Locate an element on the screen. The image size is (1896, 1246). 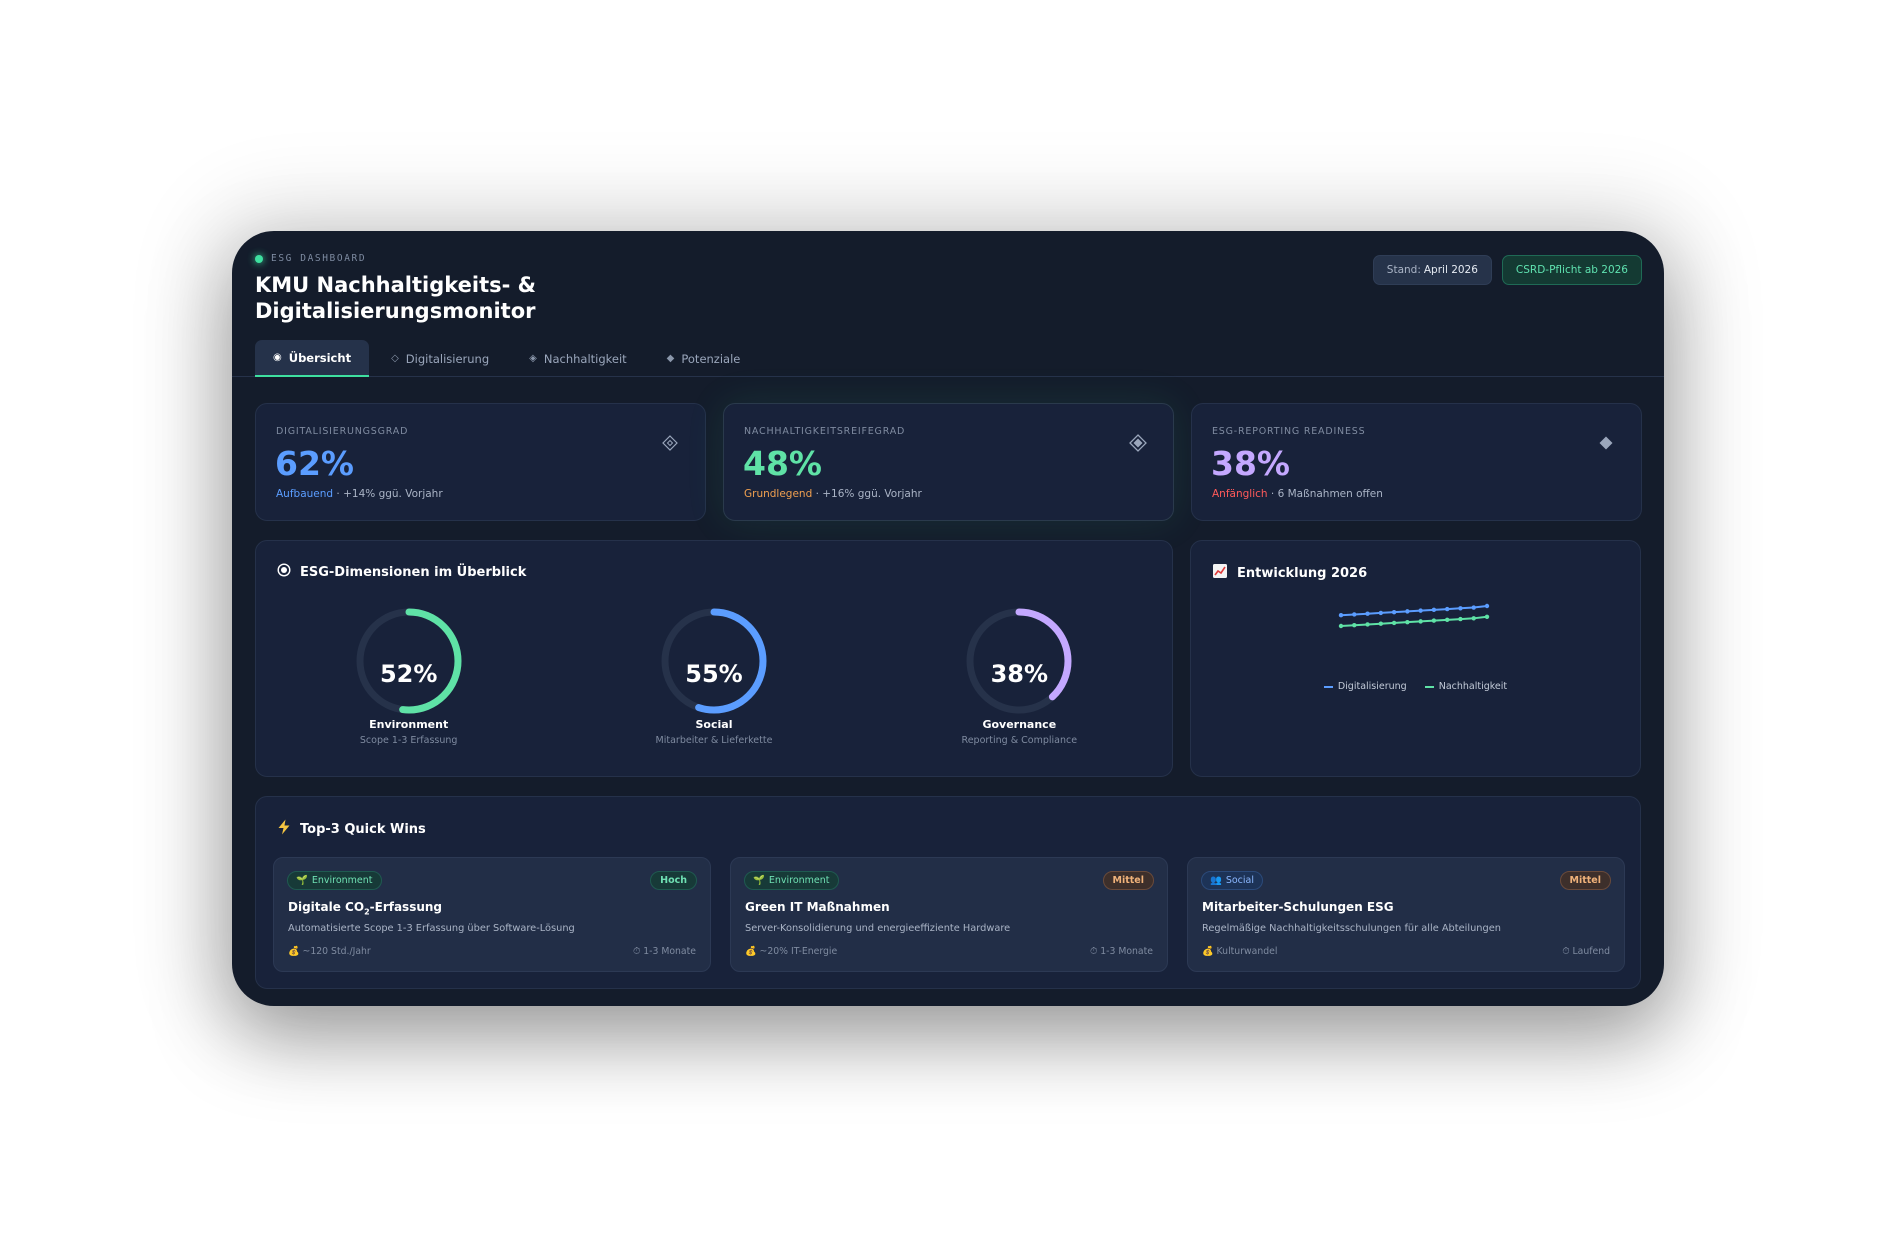
kpi-subtext: Anfänglich · 6 Maßnahmen offen is located at coordinates (1297, 494).